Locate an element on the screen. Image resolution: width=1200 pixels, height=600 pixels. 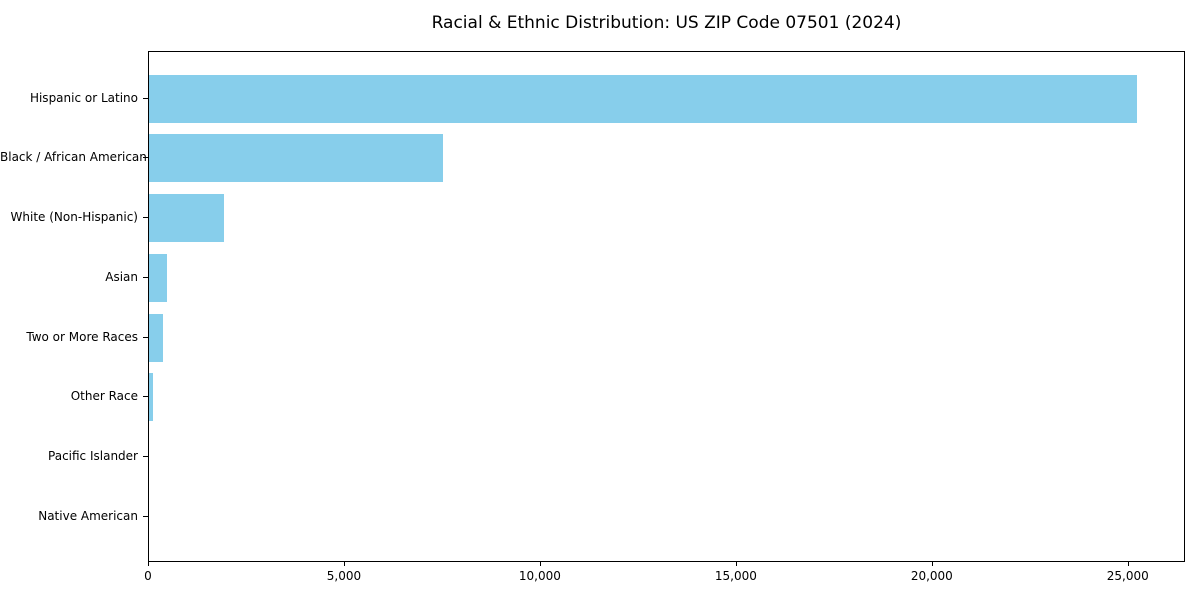
y-tick-white-non-hispanic is located at coordinates (145, 217).